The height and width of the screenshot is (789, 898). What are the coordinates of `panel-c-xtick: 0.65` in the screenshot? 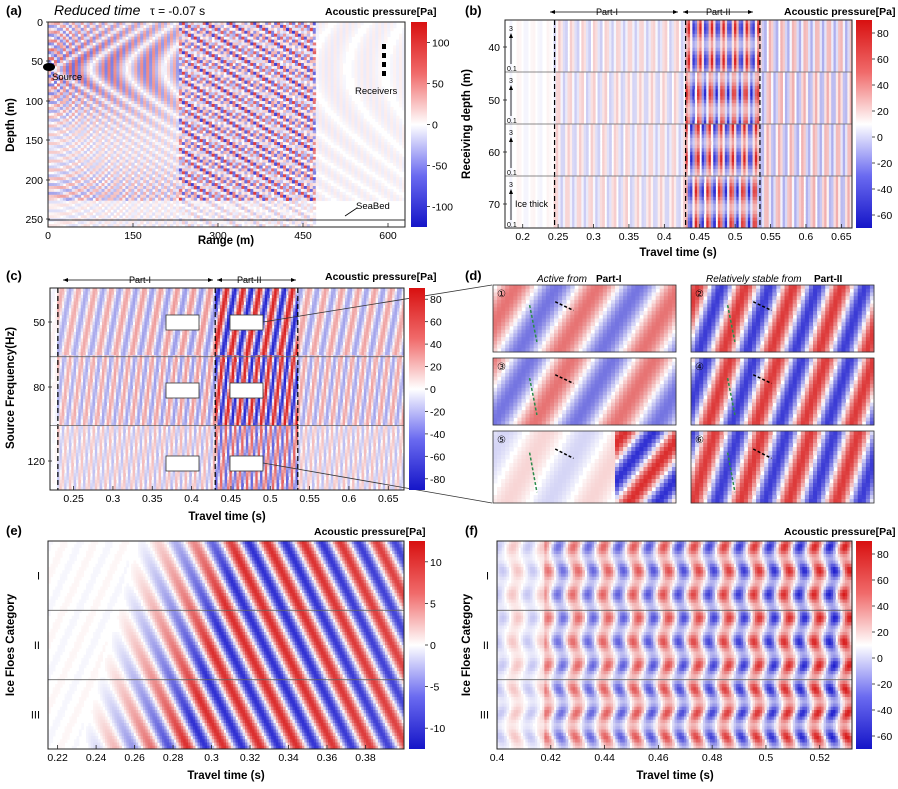 It's located at (388, 499).